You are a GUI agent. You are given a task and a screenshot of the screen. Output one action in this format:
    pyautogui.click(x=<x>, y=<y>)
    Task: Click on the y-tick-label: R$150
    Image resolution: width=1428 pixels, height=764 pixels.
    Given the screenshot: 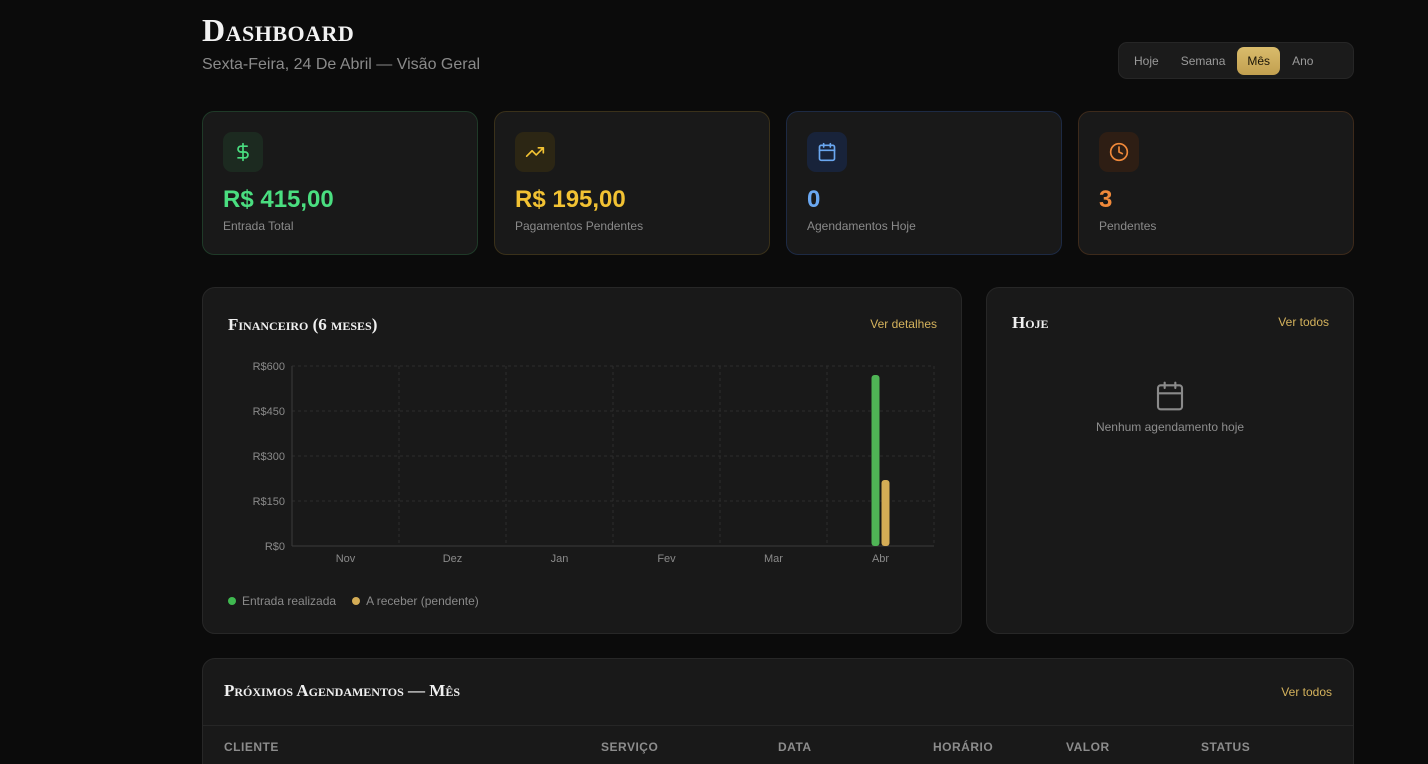 What is the action you would take?
    pyautogui.click(x=269, y=502)
    